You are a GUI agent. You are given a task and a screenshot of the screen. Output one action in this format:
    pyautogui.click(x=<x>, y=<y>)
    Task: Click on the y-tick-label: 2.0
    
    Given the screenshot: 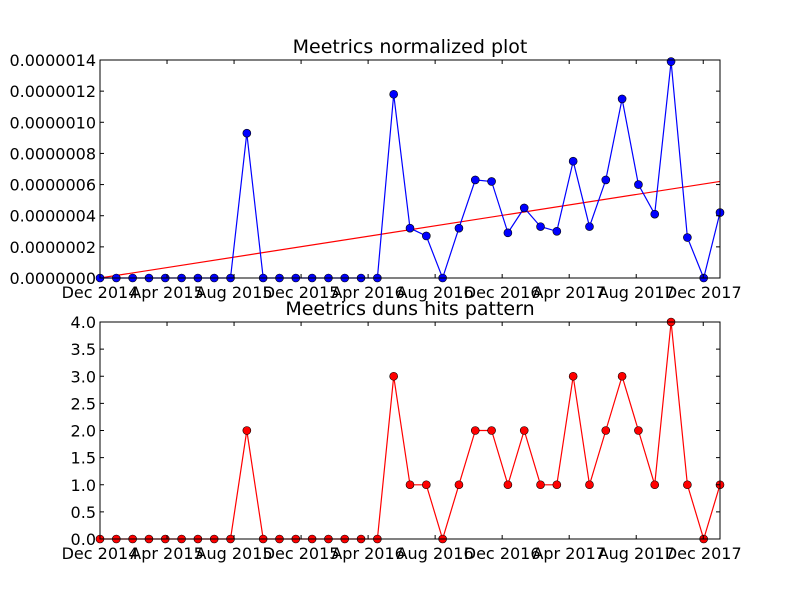 What is the action you would take?
    pyautogui.click(x=83, y=431)
    